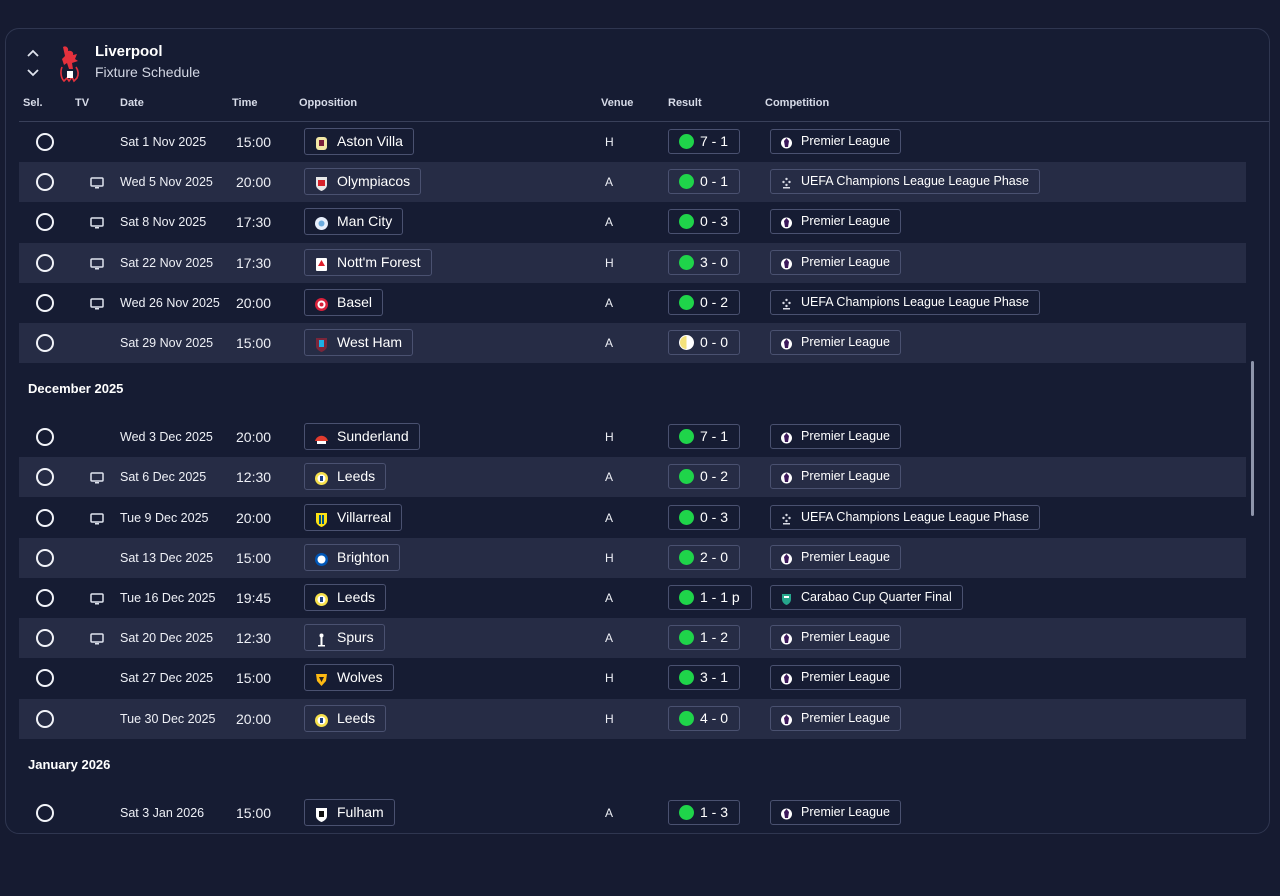  I want to click on column-header-competition: Competition, so click(797, 103).